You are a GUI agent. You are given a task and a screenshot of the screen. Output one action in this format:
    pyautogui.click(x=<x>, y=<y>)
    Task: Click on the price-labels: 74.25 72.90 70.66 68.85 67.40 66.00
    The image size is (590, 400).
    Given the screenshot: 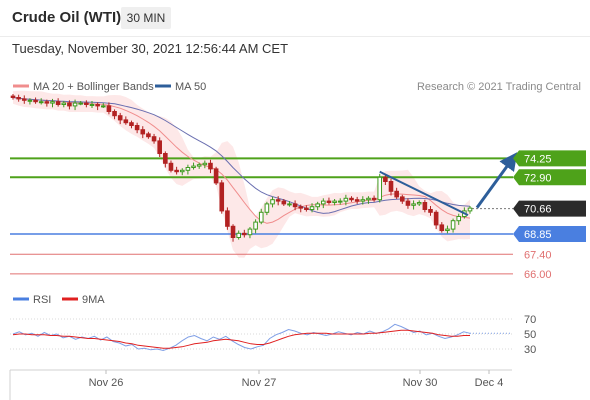 What is the action you would take?
    pyautogui.click(x=549, y=215)
    